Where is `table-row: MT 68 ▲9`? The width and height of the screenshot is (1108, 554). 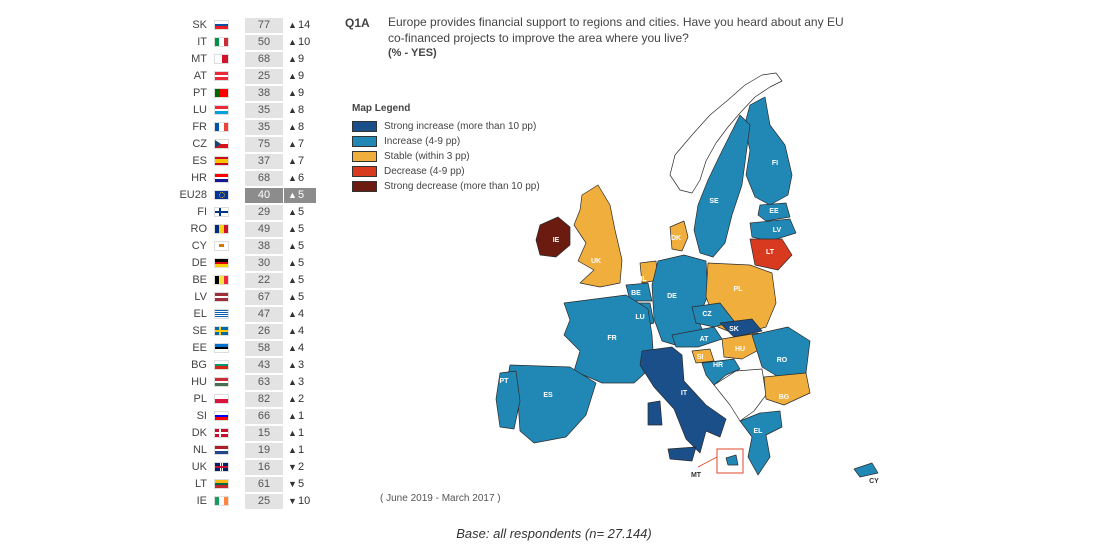
table-row: MT 68 ▲9 is located at coordinates (245, 59).